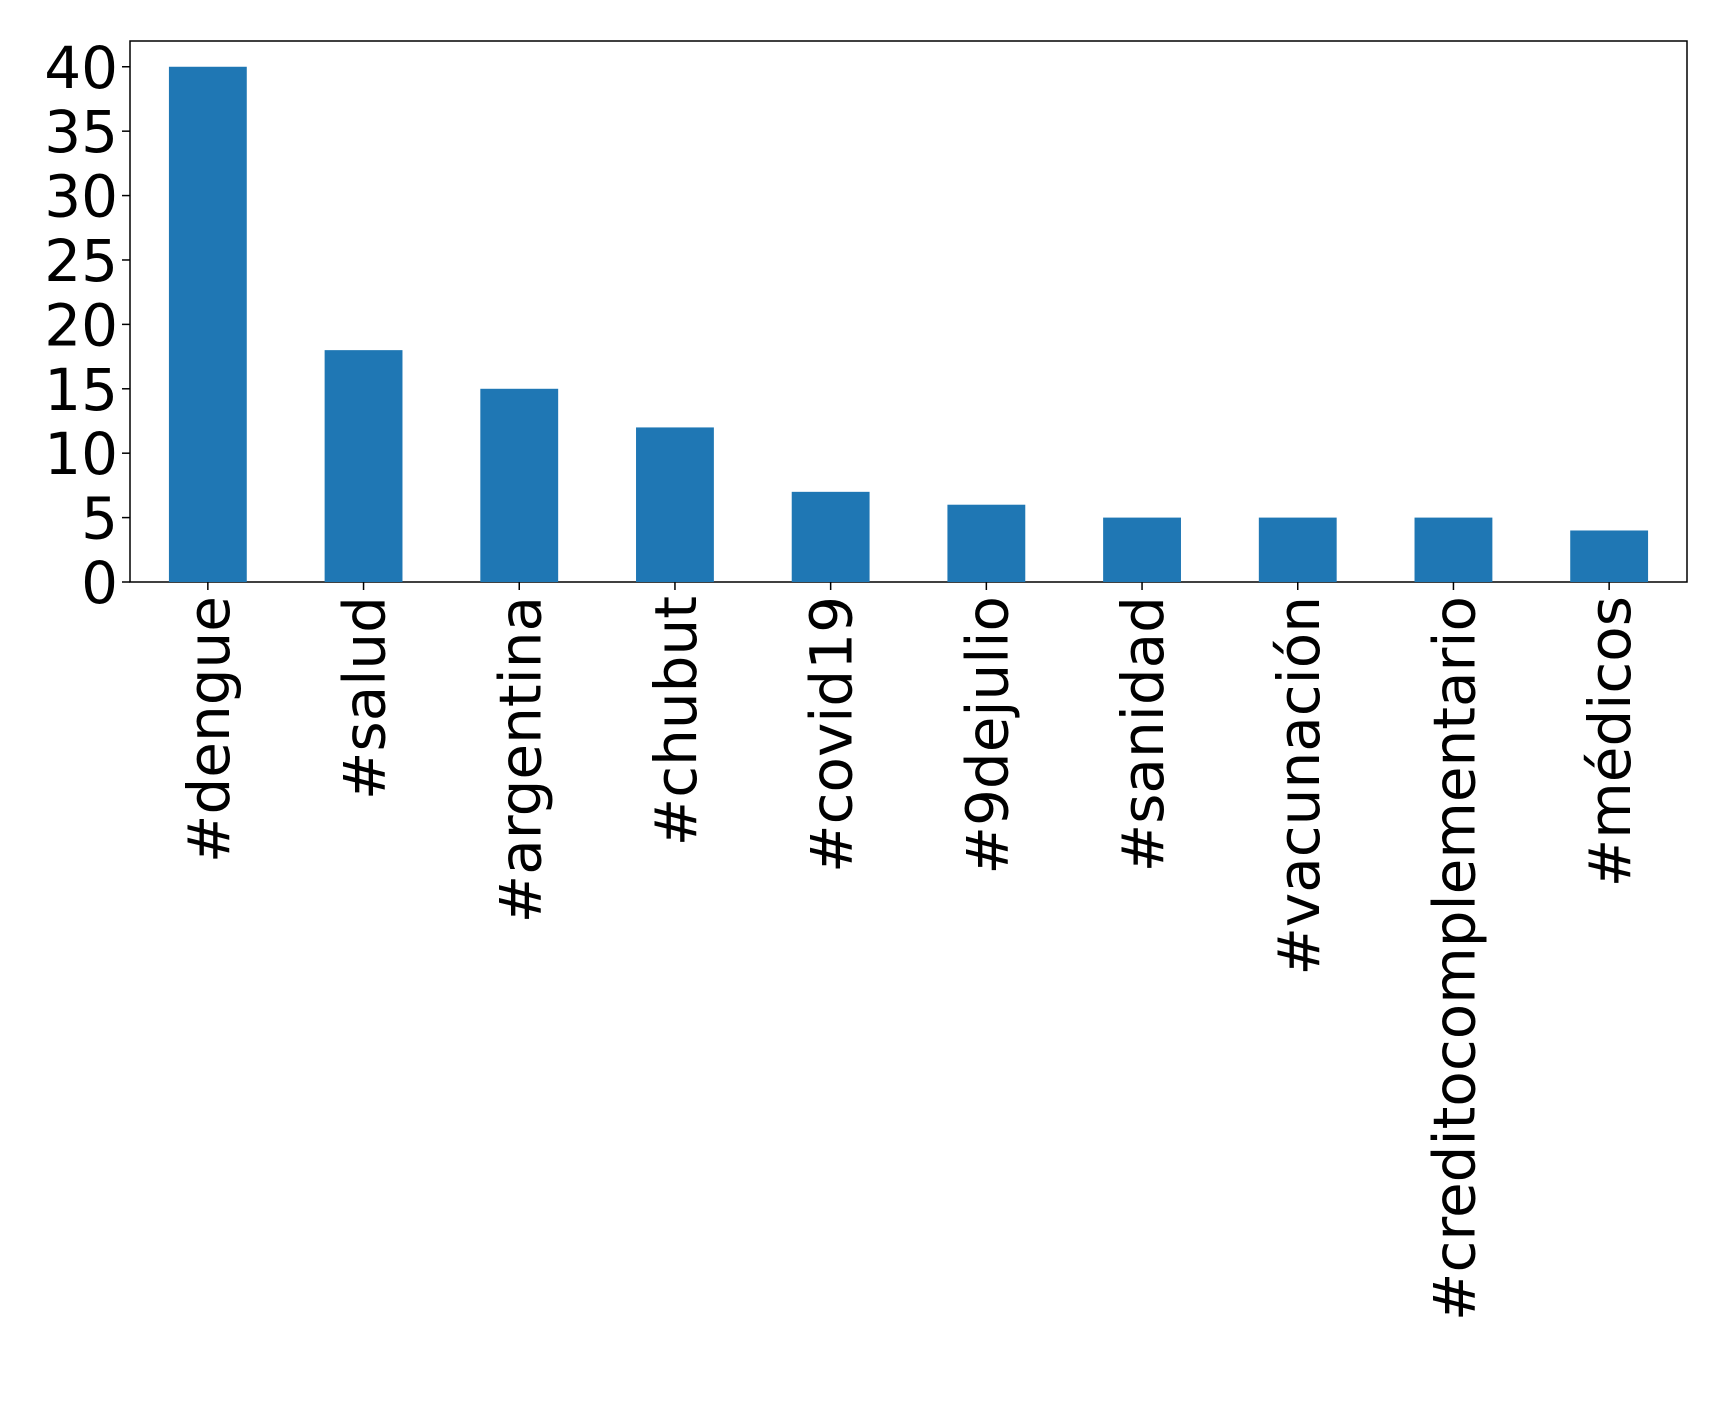  Describe the element at coordinates (832, 734) in the screenshot. I see `x-tick-label: #covid19` at that location.